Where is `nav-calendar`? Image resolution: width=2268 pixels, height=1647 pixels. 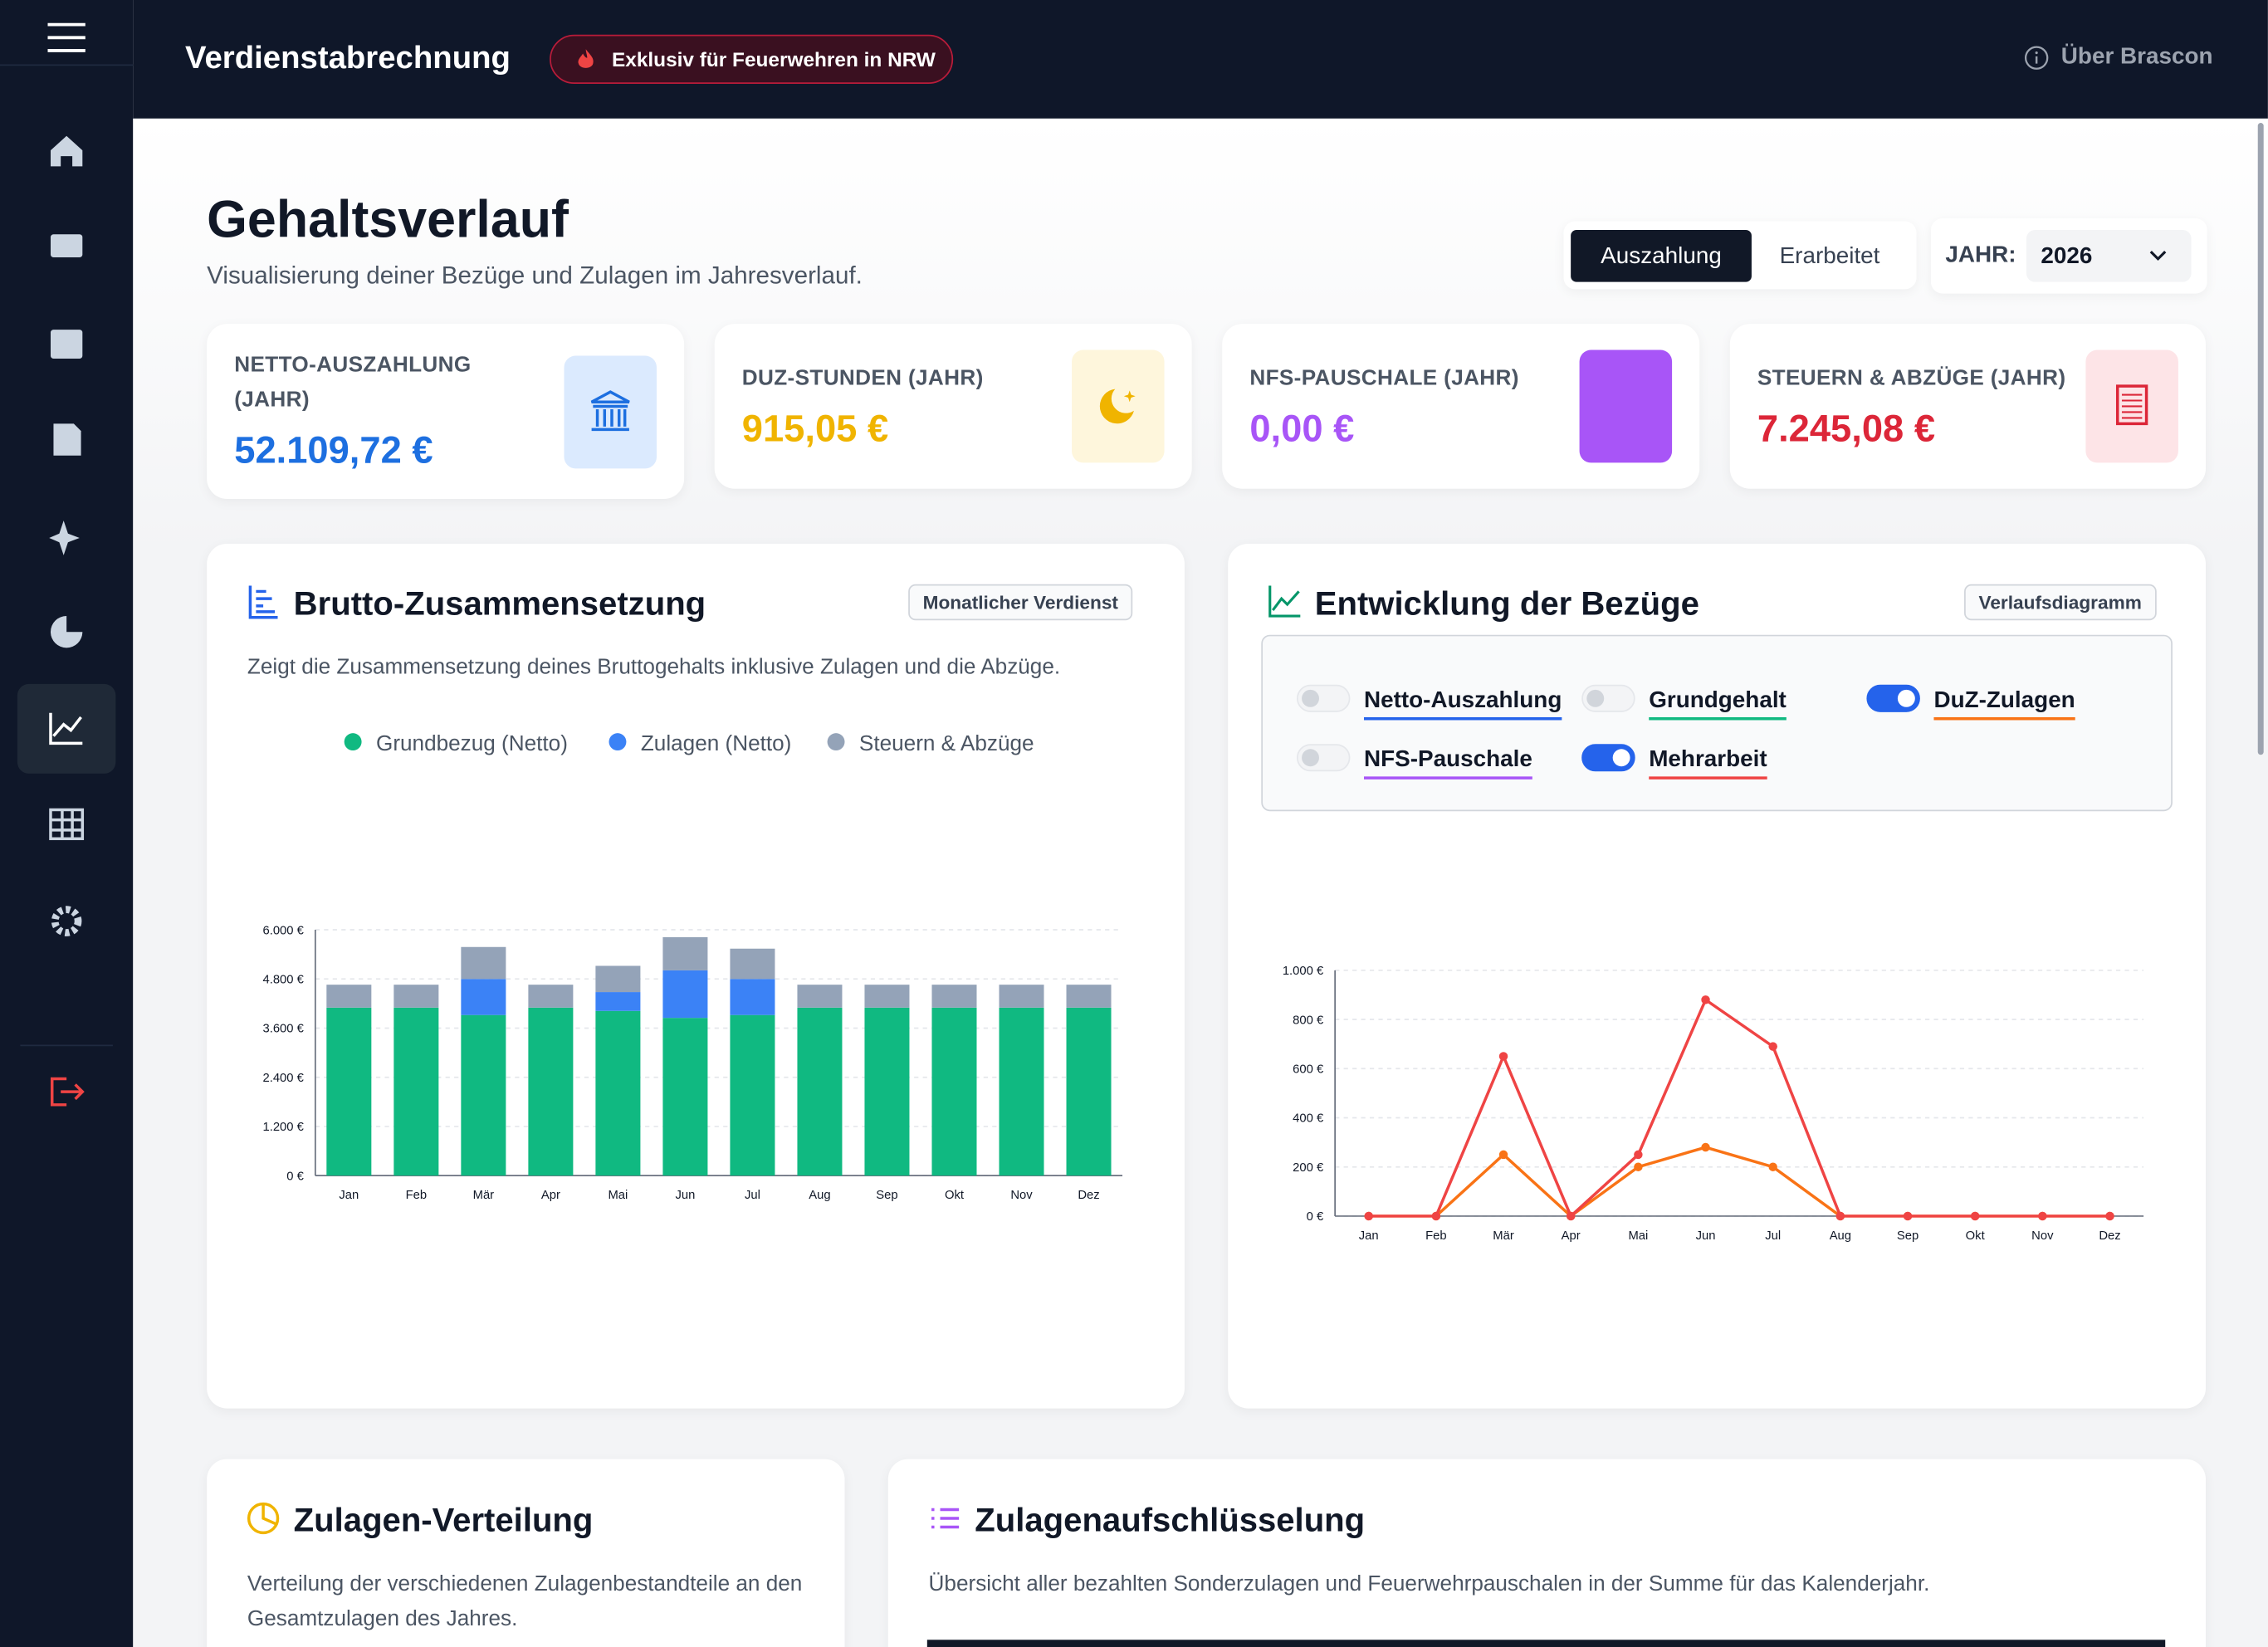
nav-calendar is located at coordinates (66, 344).